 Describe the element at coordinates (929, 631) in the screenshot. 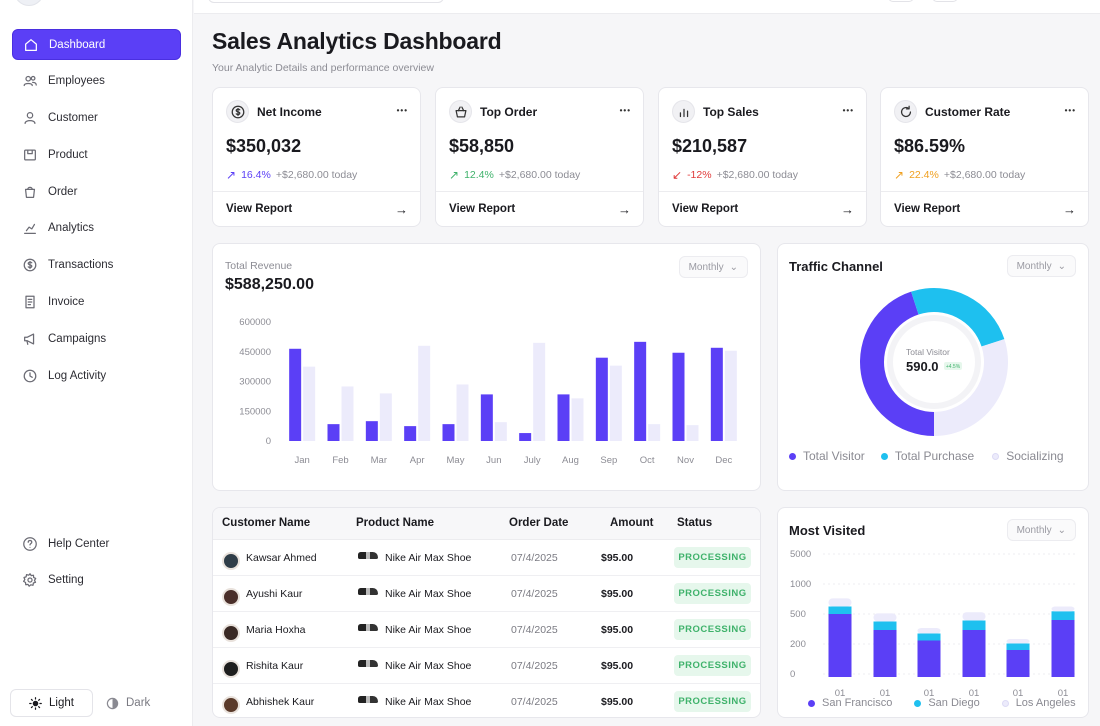

I see `visited-bar-2-los-angeles` at that location.